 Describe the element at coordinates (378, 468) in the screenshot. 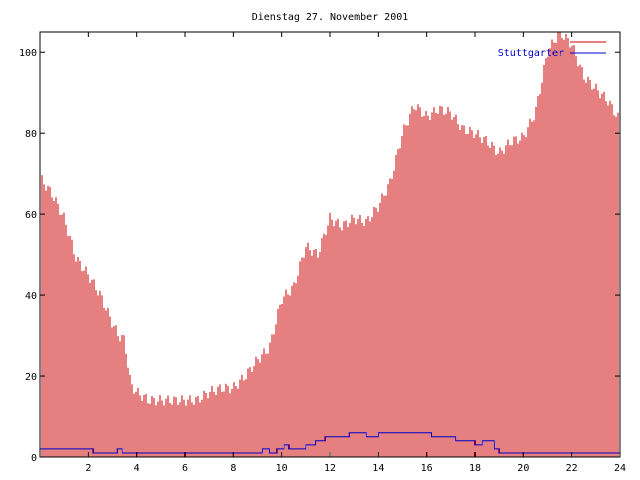

I see `x-tick-label: 14` at that location.